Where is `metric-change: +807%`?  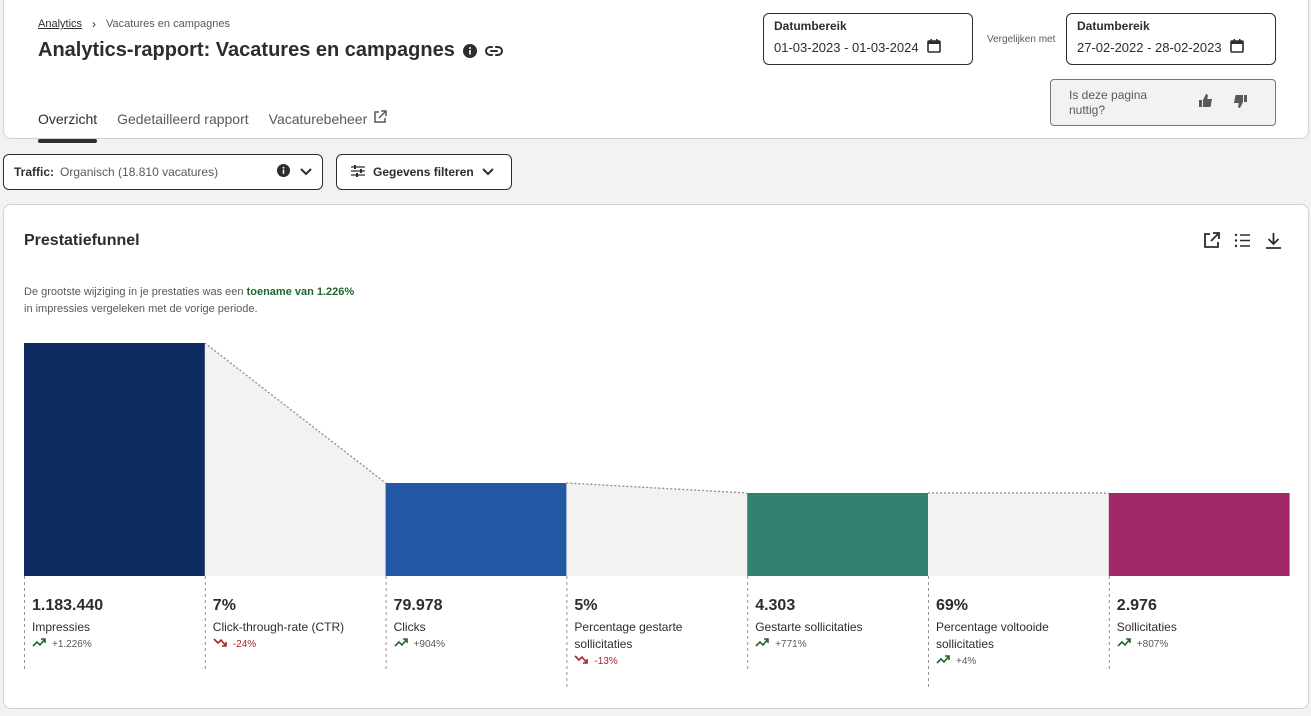
metric-change: +807% is located at coordinates (1200, 644).